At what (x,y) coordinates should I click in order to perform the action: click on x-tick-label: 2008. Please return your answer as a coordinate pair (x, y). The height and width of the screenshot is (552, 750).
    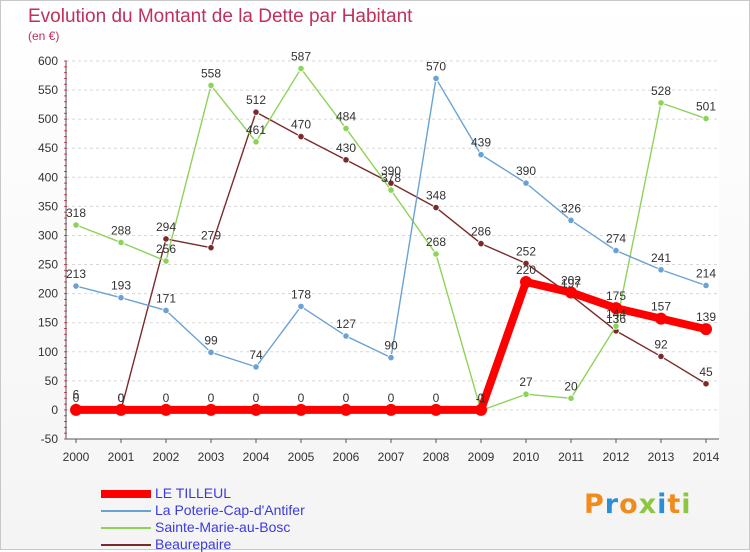
    Looking at the image, I should click on (436, 457).